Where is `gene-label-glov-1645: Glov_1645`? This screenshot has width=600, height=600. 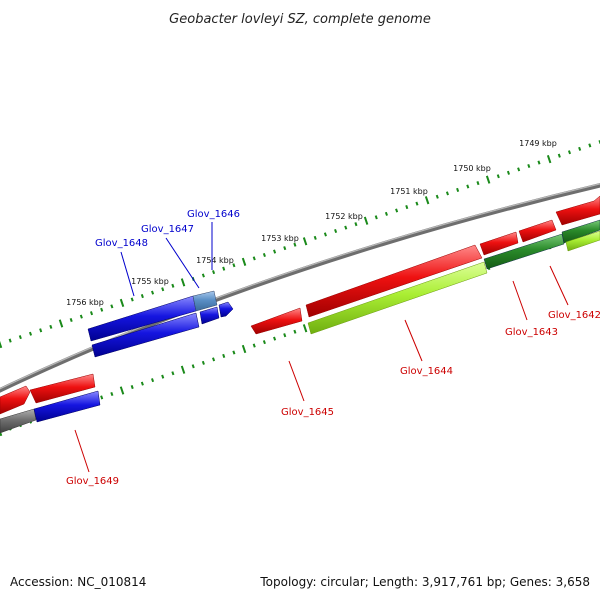
gene-label-glov-1645: Glov_1645 is located at coordinates (307, 412).